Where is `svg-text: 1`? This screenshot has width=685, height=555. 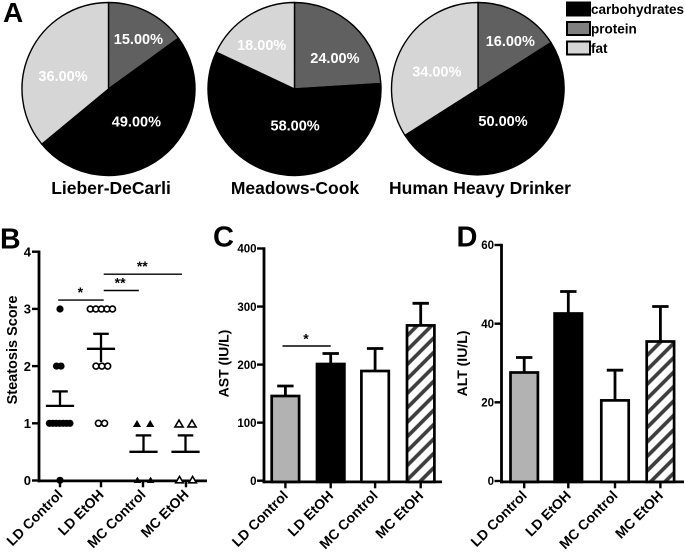 svg-text: 1 is located at coordinates (27, 423).